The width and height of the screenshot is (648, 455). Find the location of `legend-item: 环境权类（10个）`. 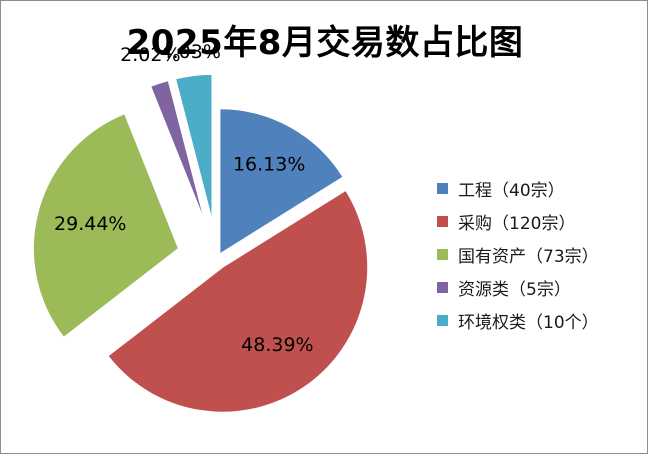

legend-item: 环境权类（10个） is located at coordinates (518, 321).